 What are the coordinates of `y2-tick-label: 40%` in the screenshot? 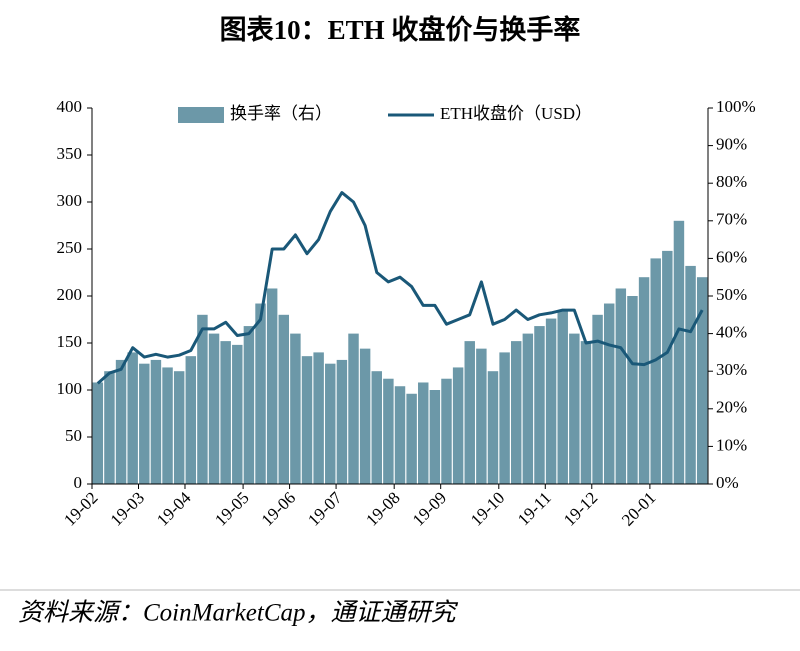 It's located at (731, 332).